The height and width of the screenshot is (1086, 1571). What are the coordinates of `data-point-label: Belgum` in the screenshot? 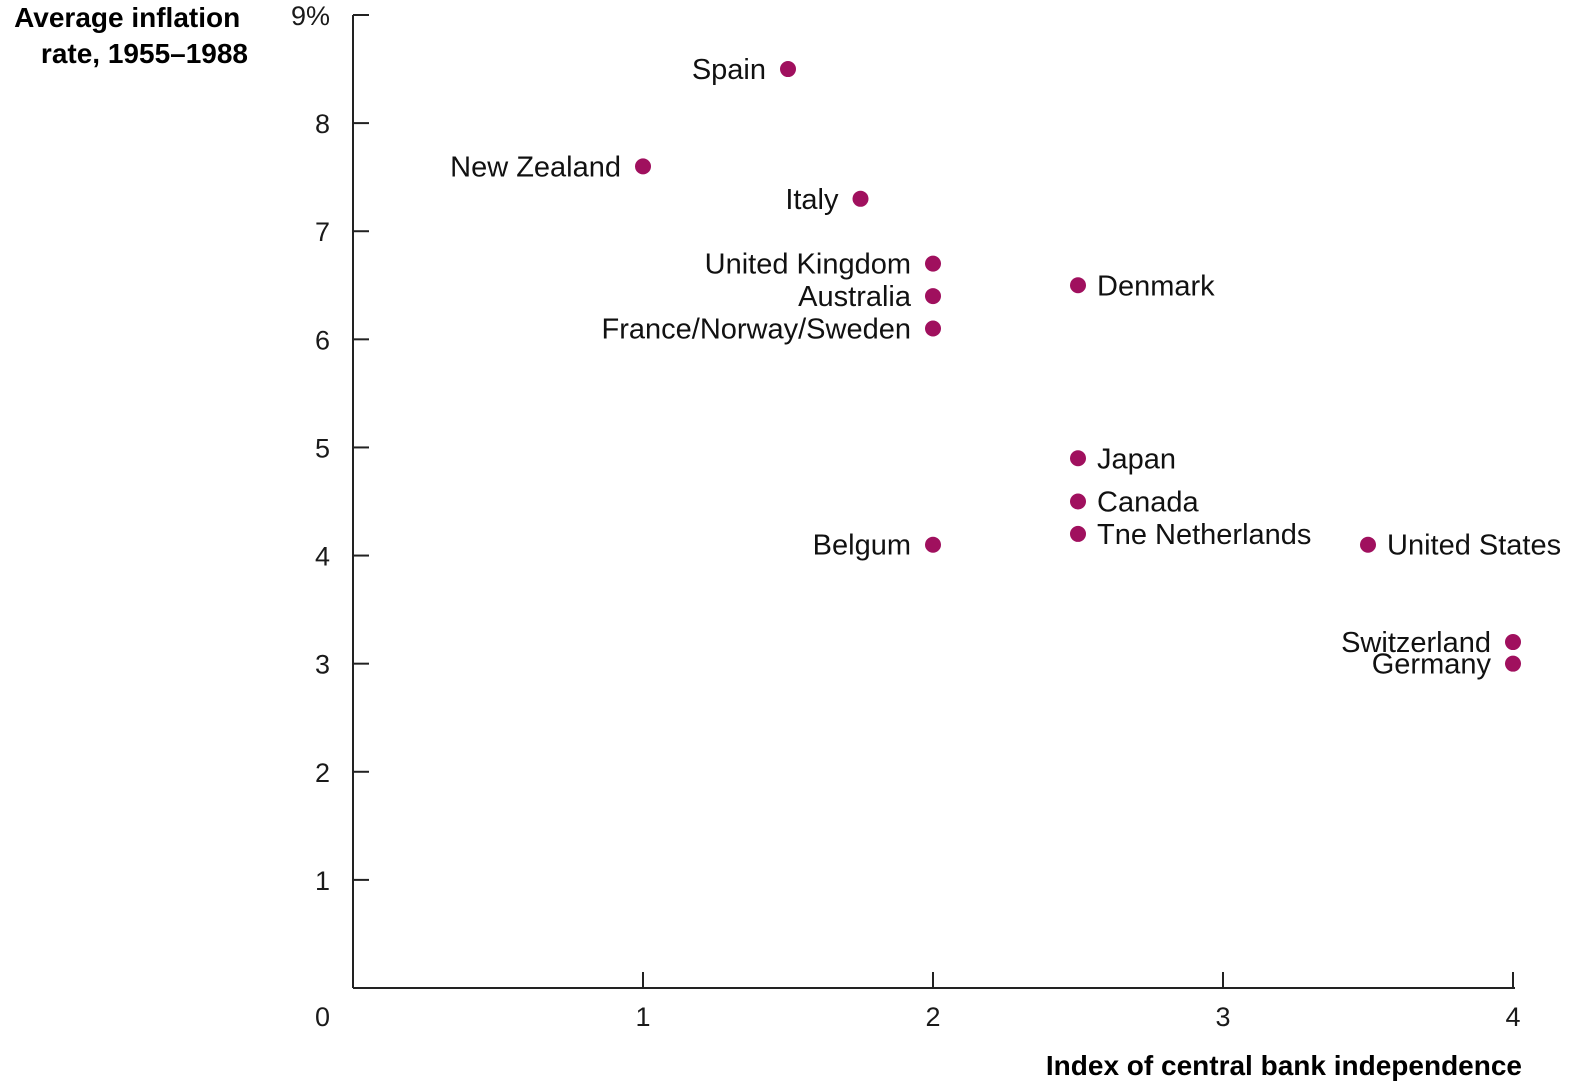 It's located at (862, 546).